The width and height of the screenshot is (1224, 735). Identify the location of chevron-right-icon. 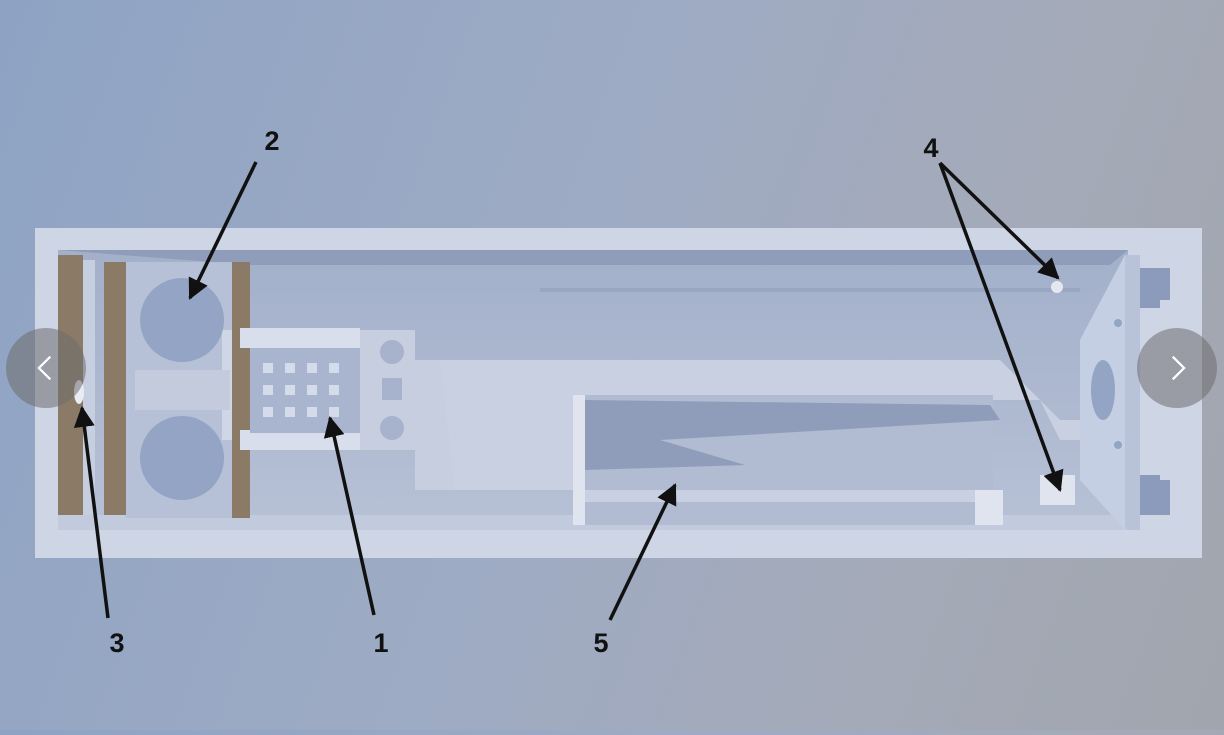
(1178, 368).